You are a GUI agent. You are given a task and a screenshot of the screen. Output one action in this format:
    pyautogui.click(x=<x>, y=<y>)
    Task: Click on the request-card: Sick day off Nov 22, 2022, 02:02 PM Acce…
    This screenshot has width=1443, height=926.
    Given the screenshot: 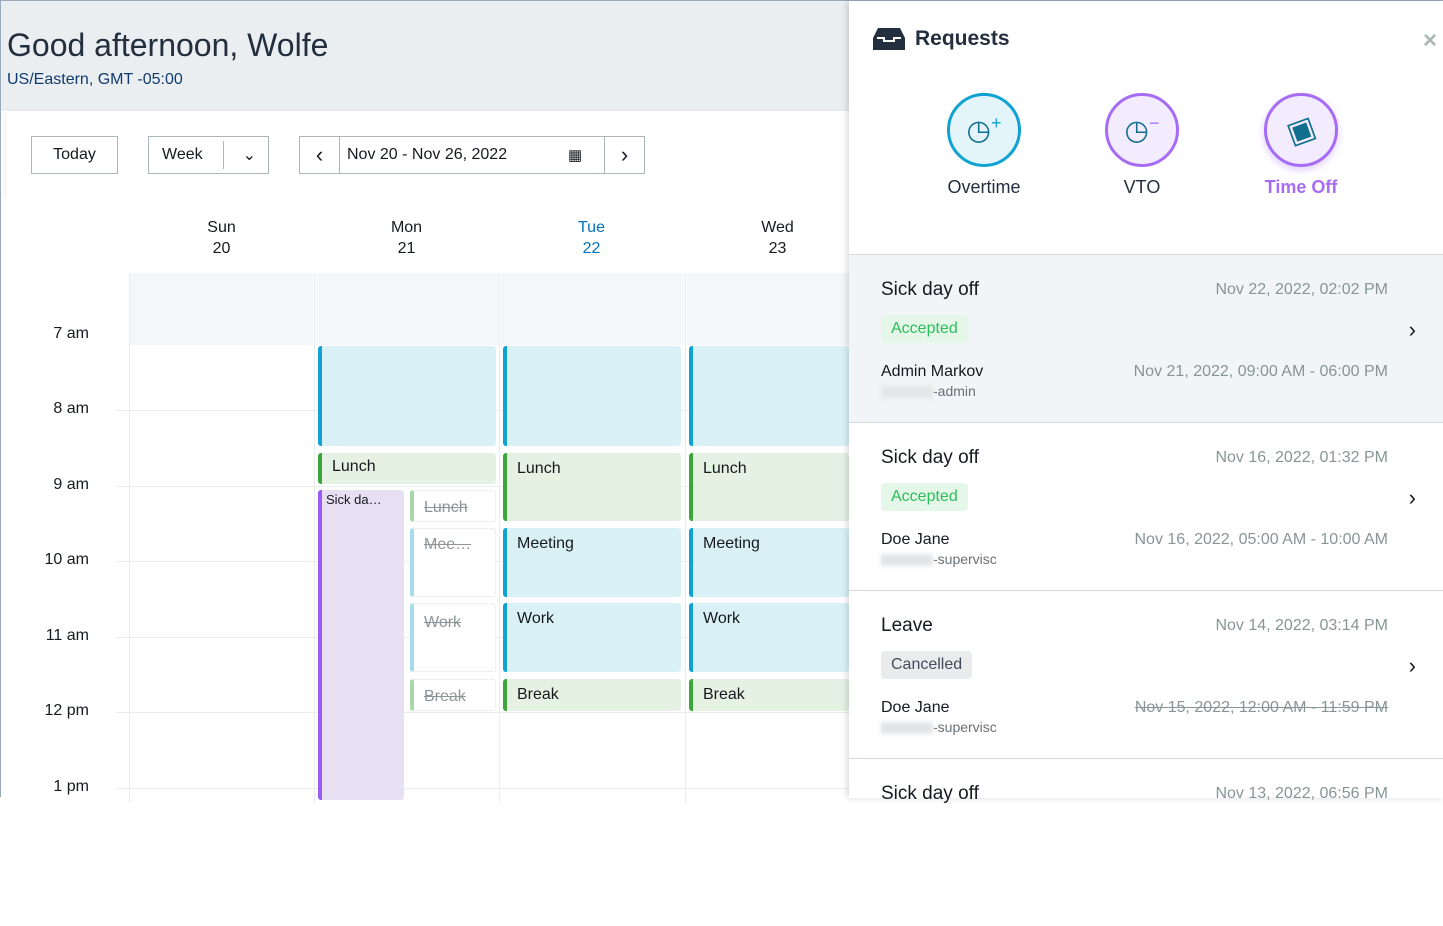 What is the action you would take?
    pyautogui.click(x=1146, y=338)
    